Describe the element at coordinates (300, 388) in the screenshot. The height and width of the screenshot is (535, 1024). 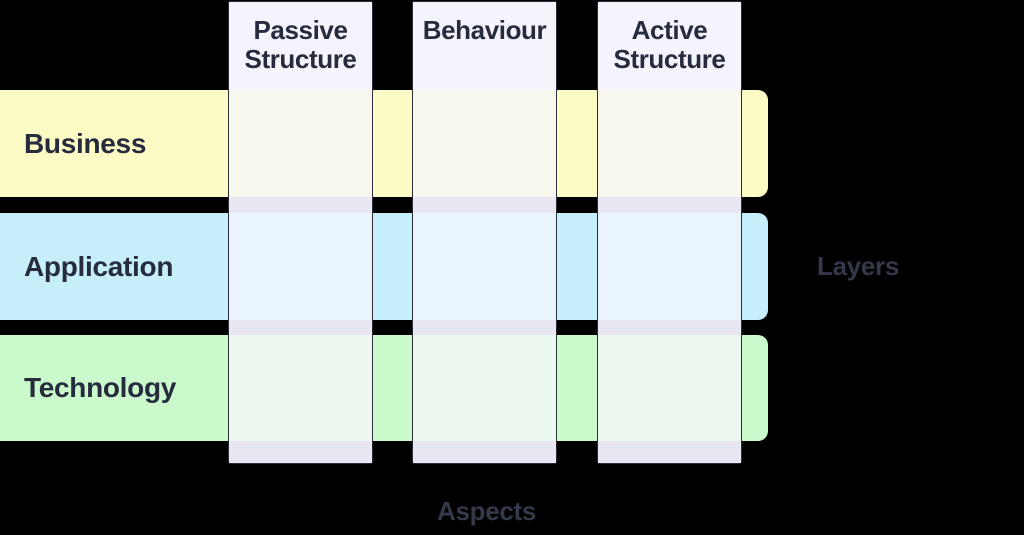
I see `cell-passive-technology` at that location.